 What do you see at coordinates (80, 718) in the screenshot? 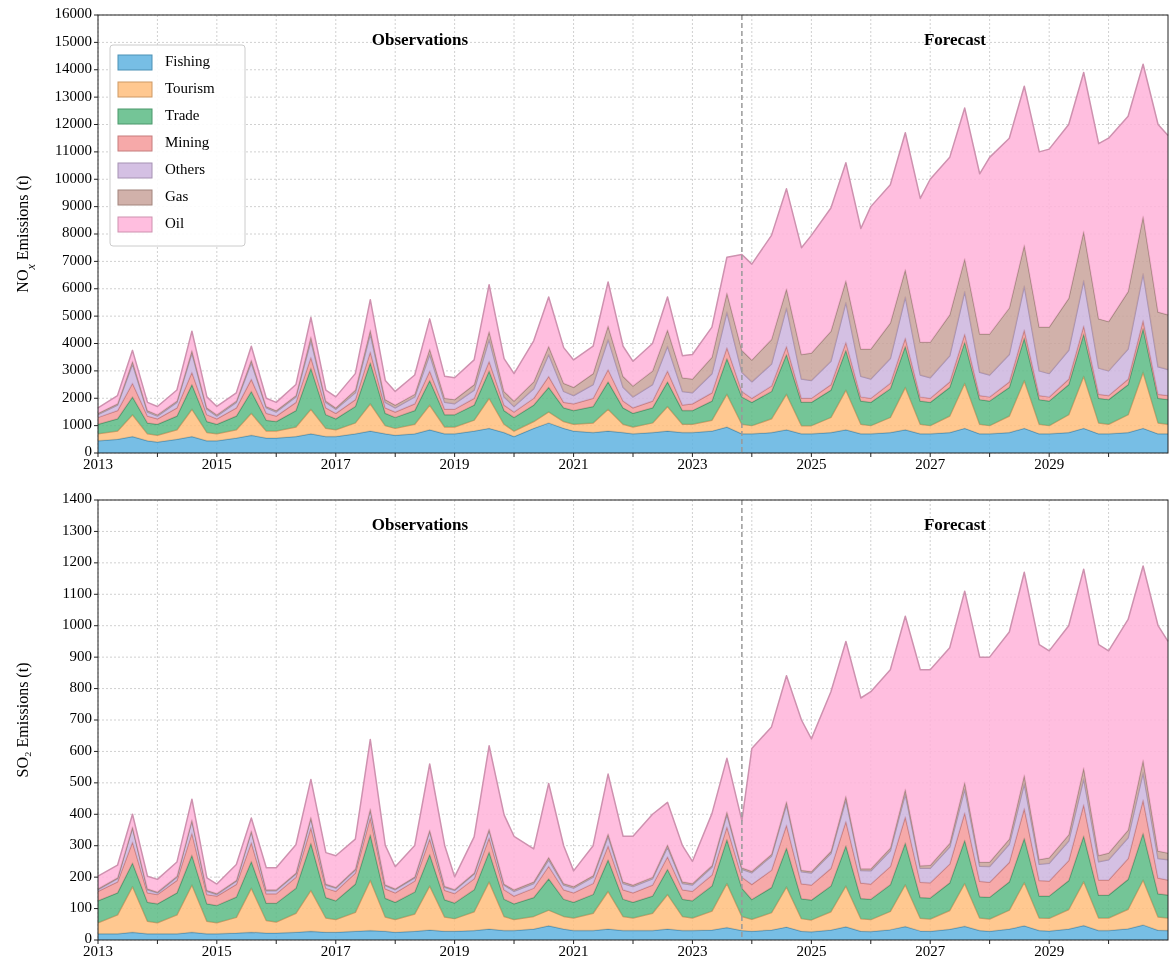
I see `y-tick-label: 700` at bounding box center [80, 718].